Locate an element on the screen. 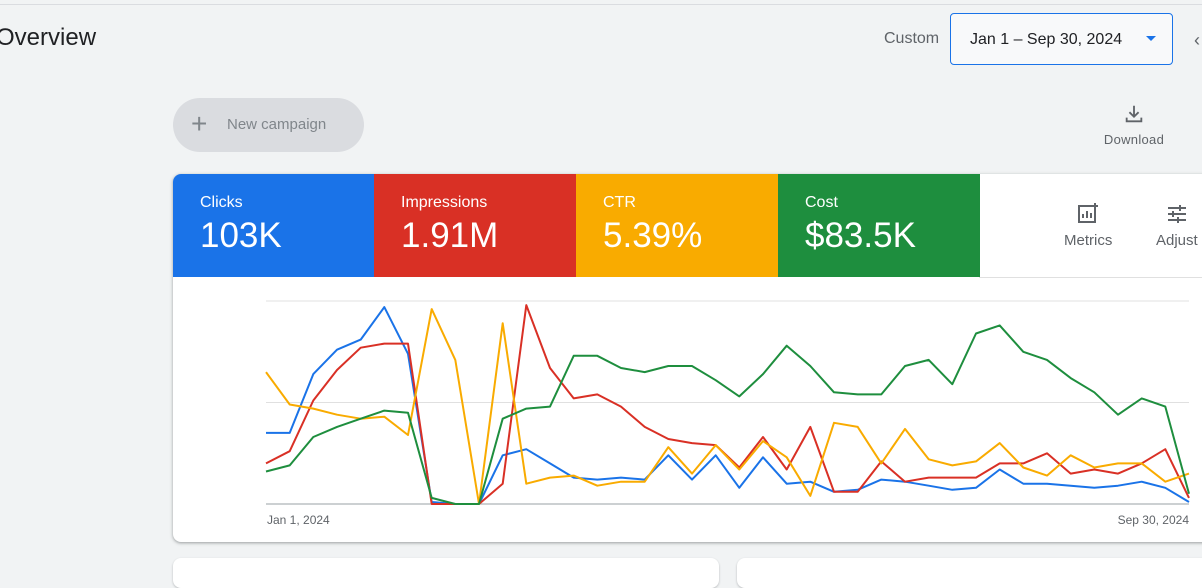 Image resolution: width=1202 pixels, height=588 pixels. metrics-icon is located at coordinates (1088, 213).